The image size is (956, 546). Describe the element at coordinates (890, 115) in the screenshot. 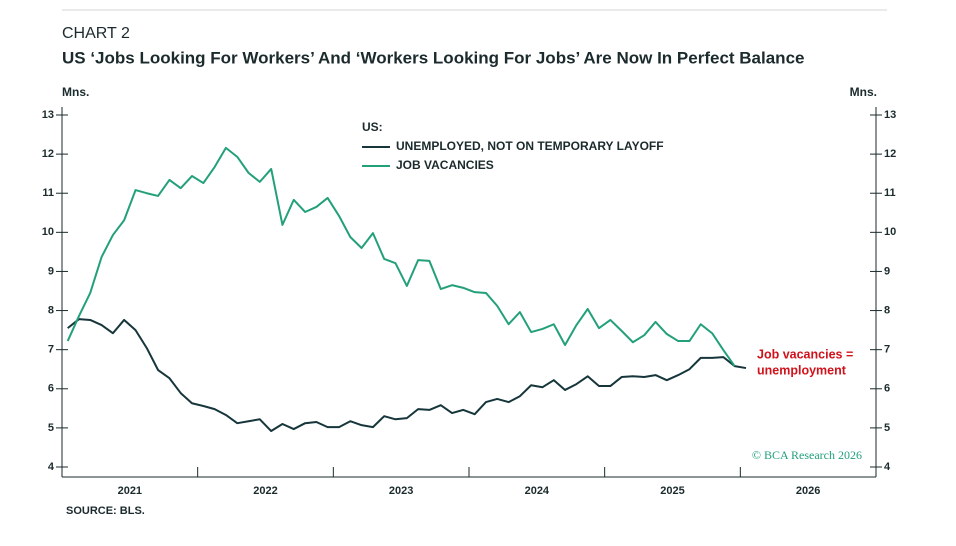

I see `y2-tick-label: 13` at that location.